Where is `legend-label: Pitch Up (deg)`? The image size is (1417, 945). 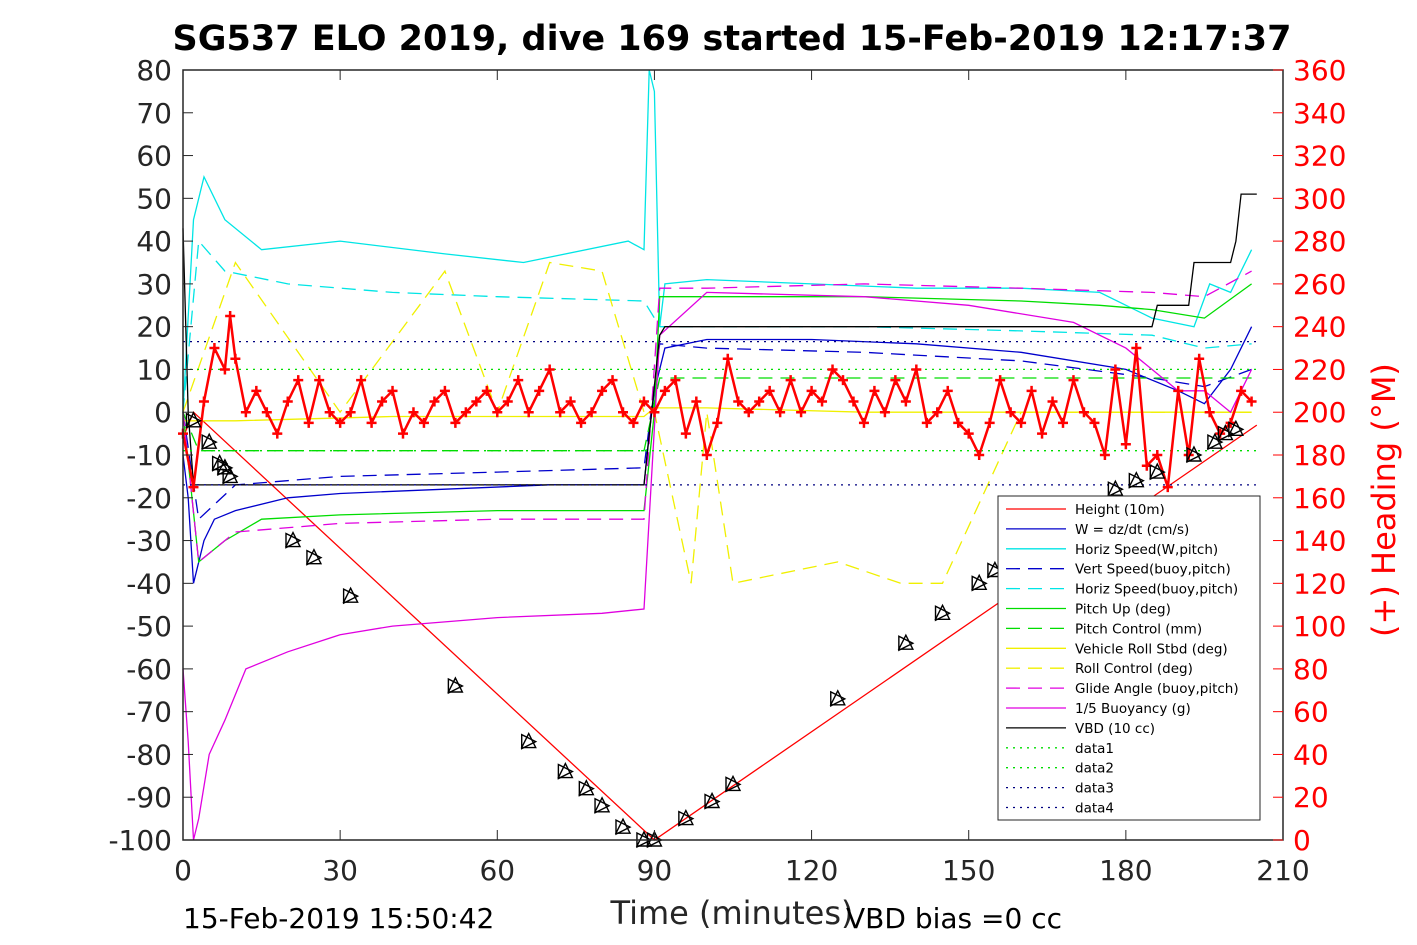 legend-label: Pitch Up (deg) is located at coordinates (1123, 610).